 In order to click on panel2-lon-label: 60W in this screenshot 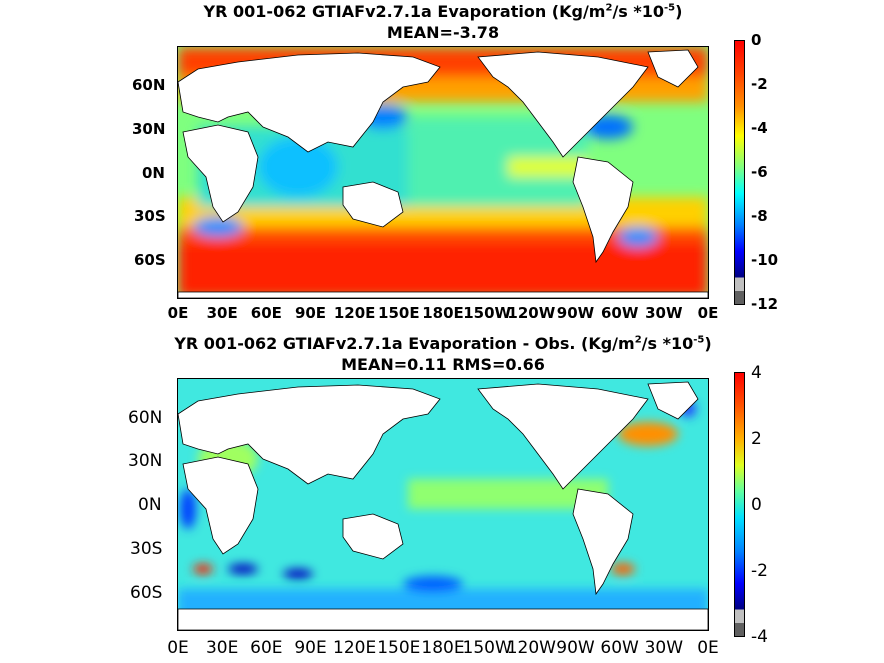, I will do `click(619, 648)`.